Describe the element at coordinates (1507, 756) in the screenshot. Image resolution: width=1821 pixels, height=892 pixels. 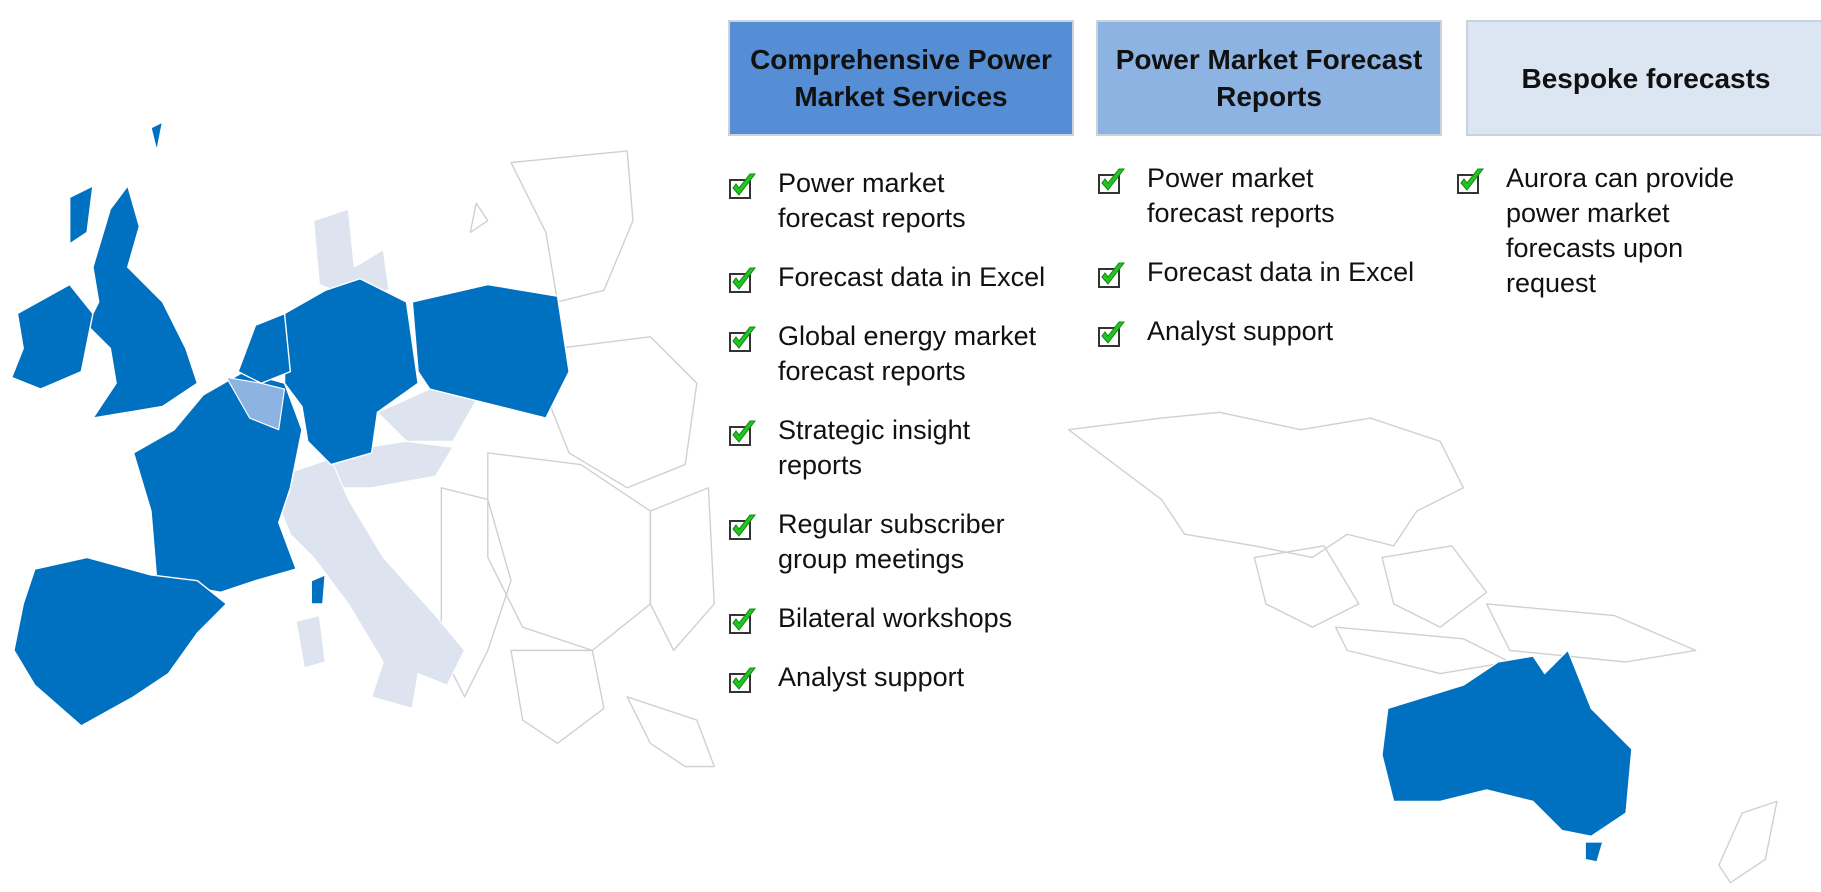
I see `australia` at that location.